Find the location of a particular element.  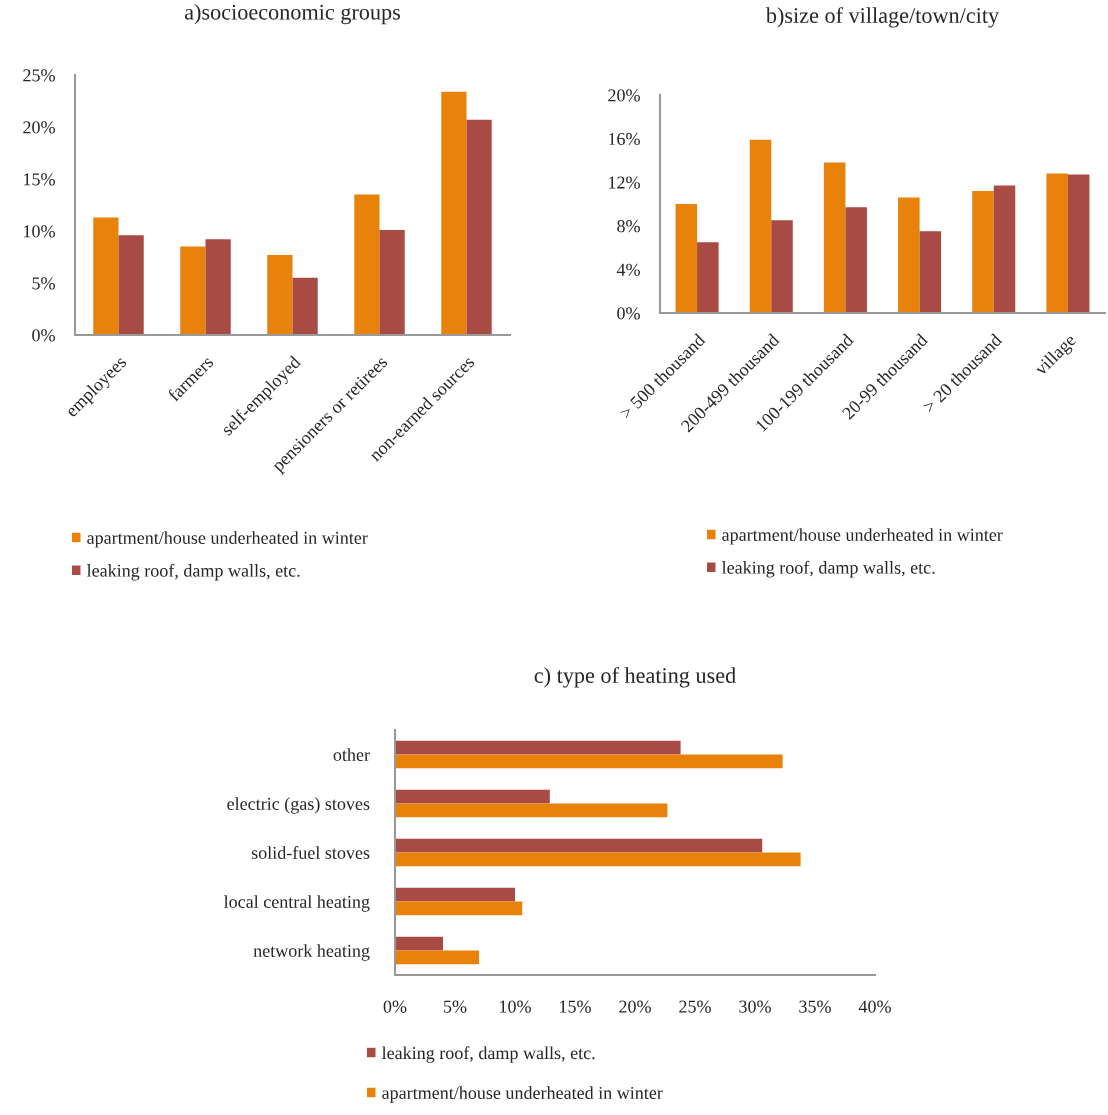

y-tick-label: electric (gas) stoves is located at coordinates (298, 805).